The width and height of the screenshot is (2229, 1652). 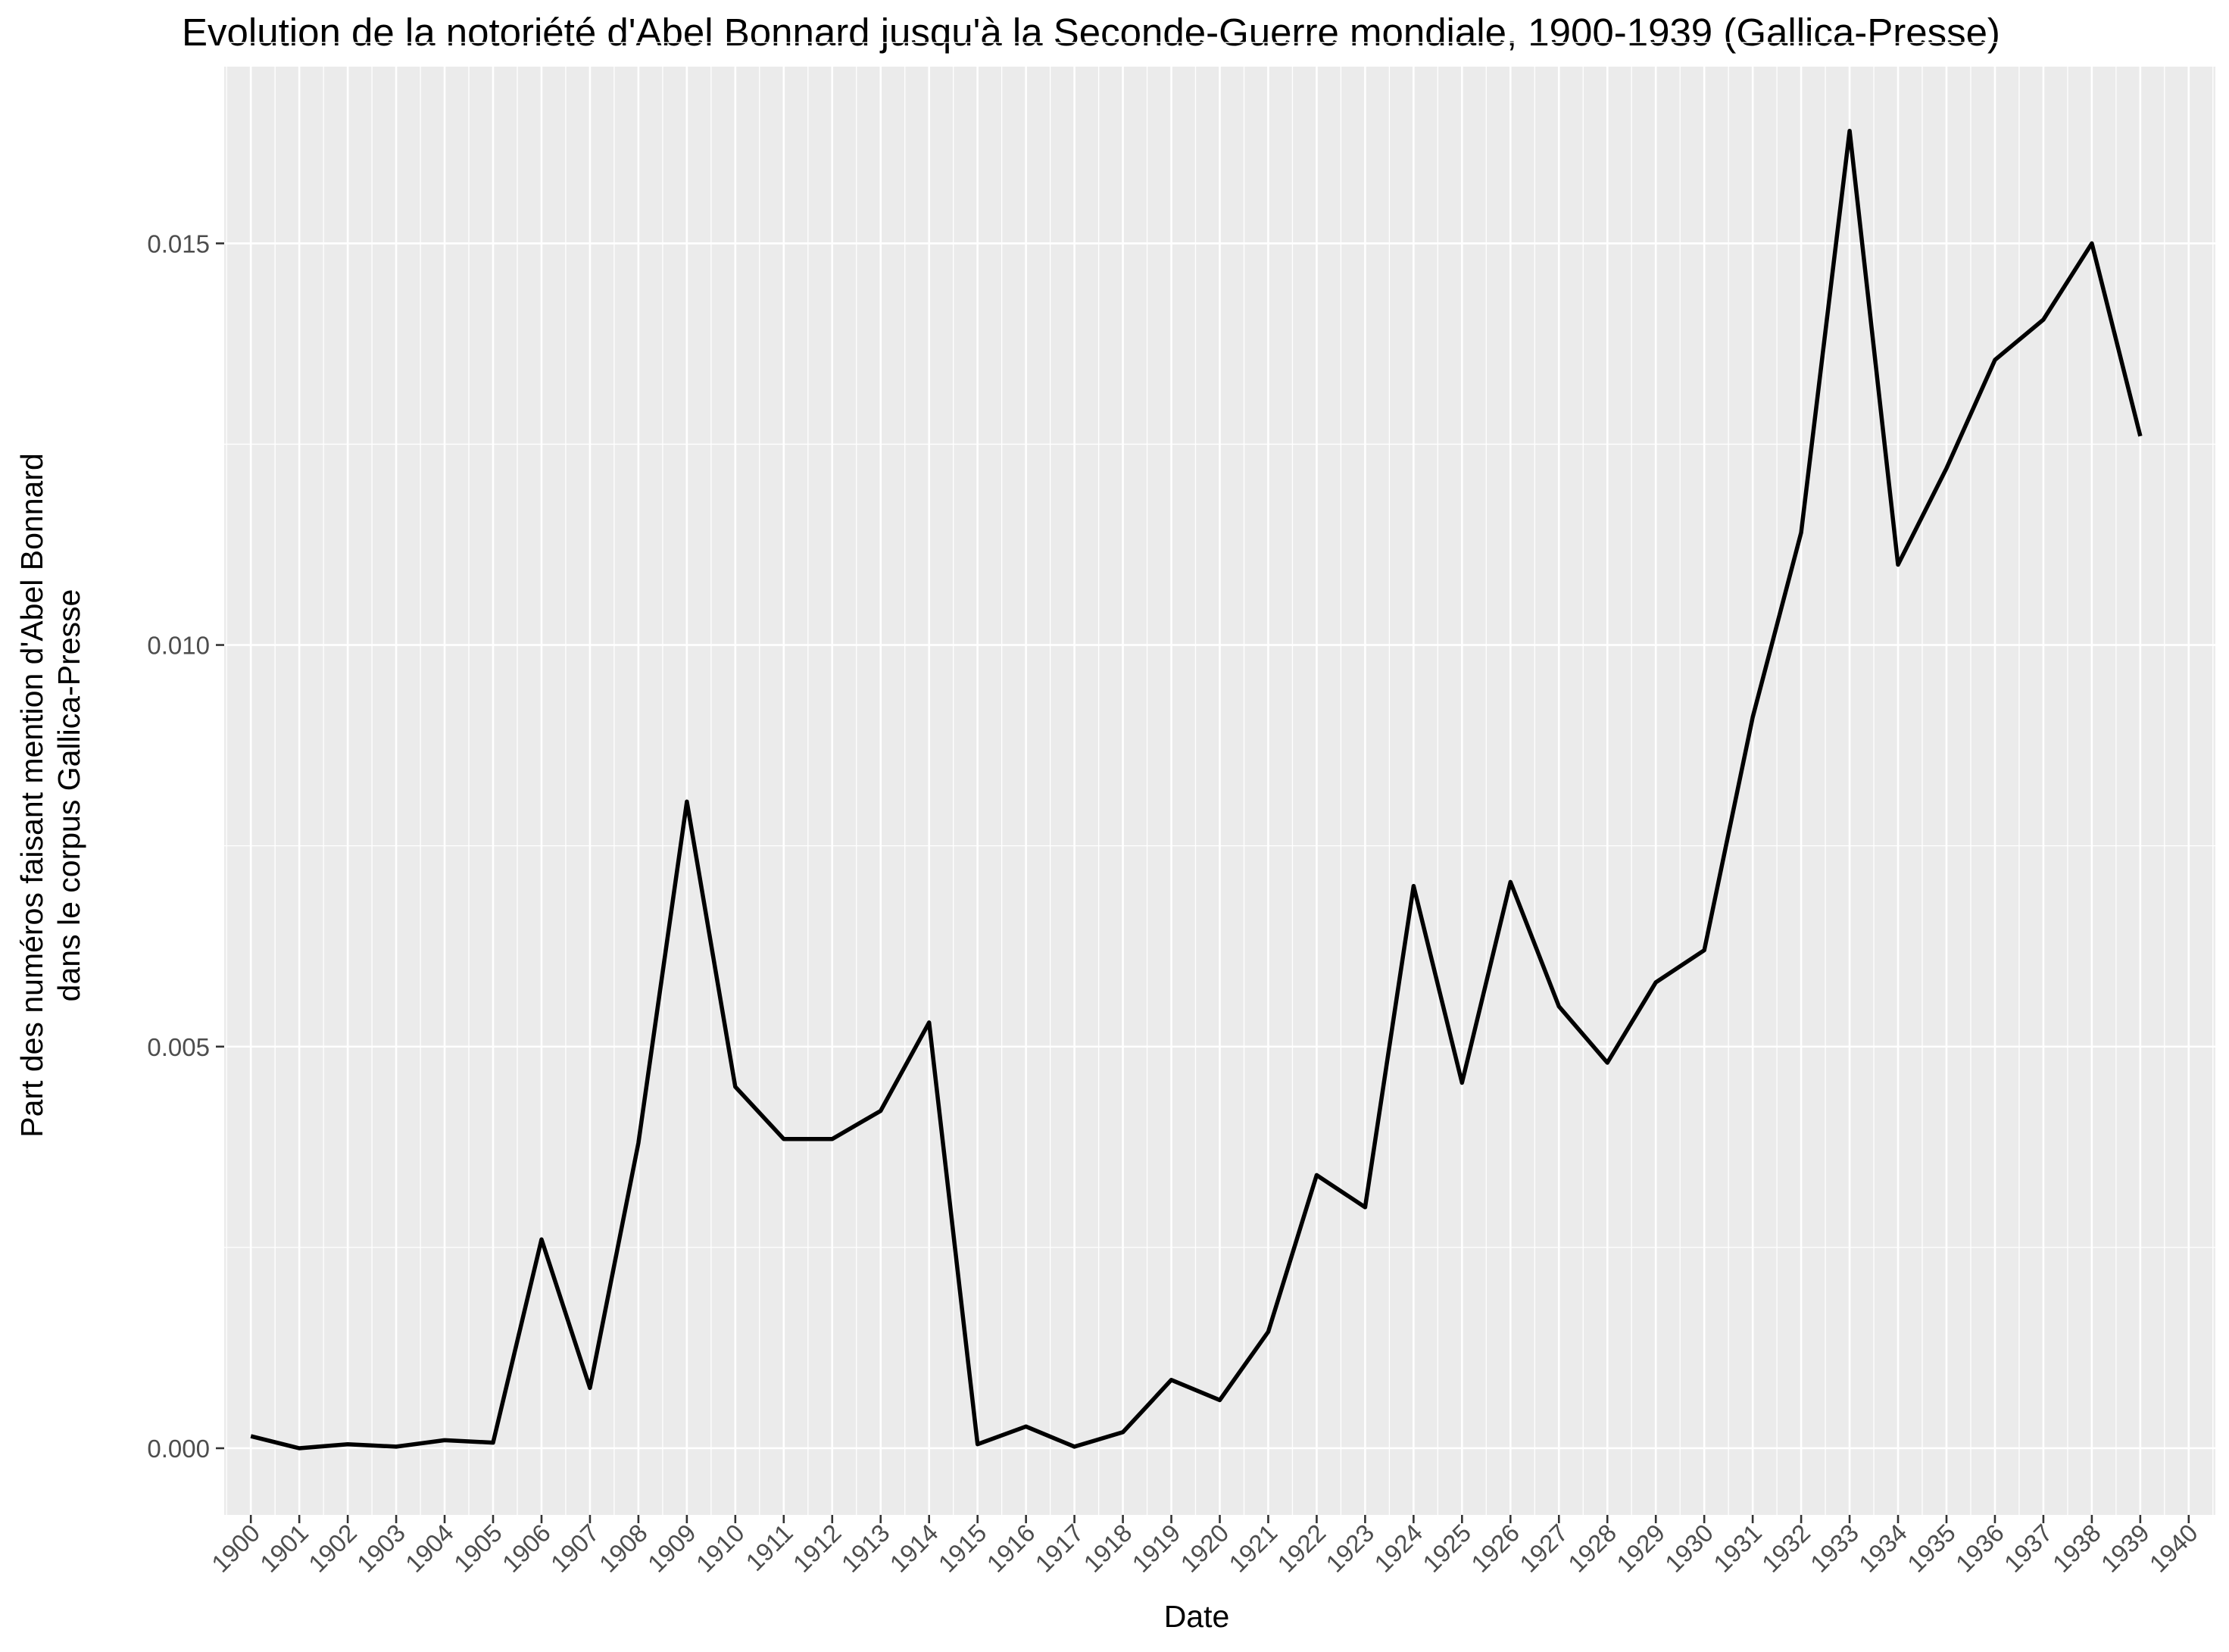 What do you see at coordinates (381, 1548) in the screenshot?
I see `x-tick-label: 1903` at bounding box center [381, 1548].